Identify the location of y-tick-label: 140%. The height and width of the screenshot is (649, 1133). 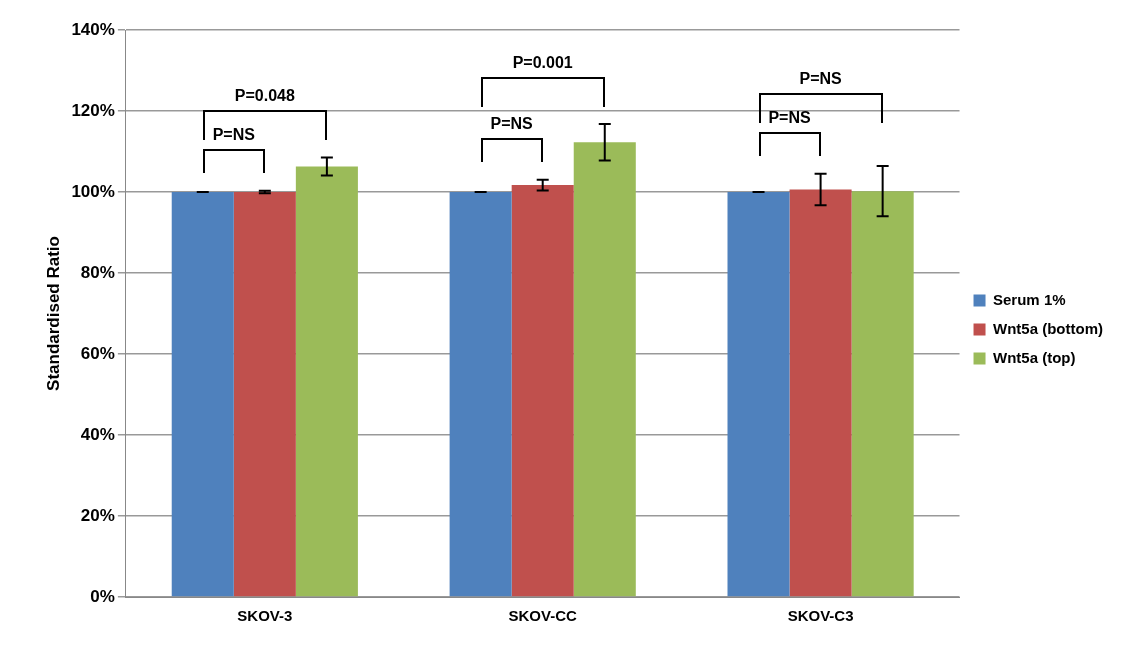
(93, 29).